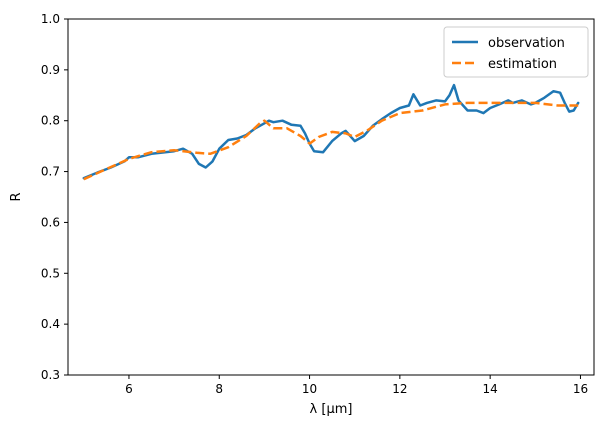  What do you see at coordinates (356, 385) in the screenshot?
I see `x-axis-ticks: 6 8 10 12 14 16` at bounding box center [356, 385].